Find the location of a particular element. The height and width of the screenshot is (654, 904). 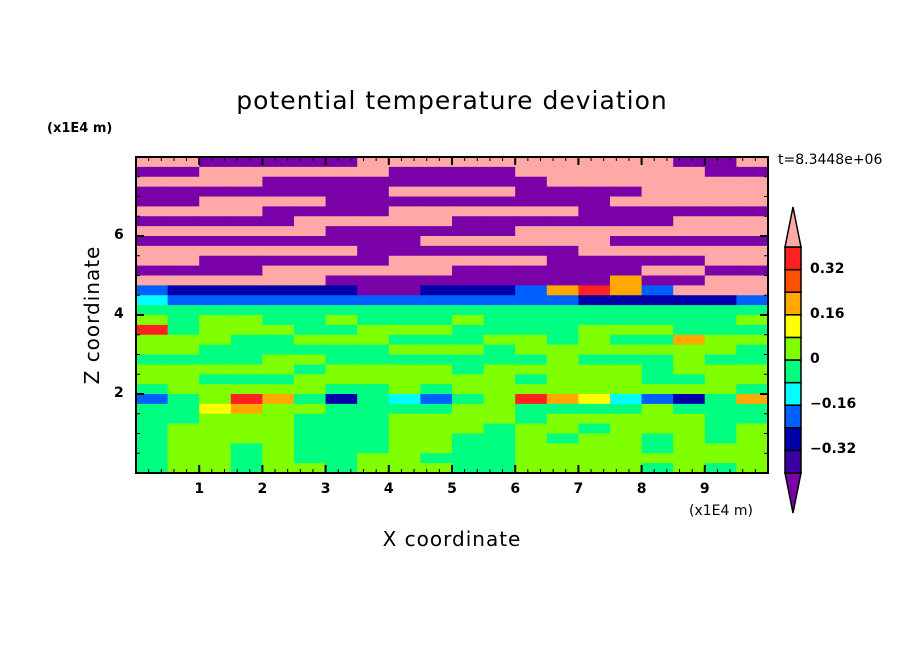

colorbar-label: 0.32 is located at coordinates (827, 268).